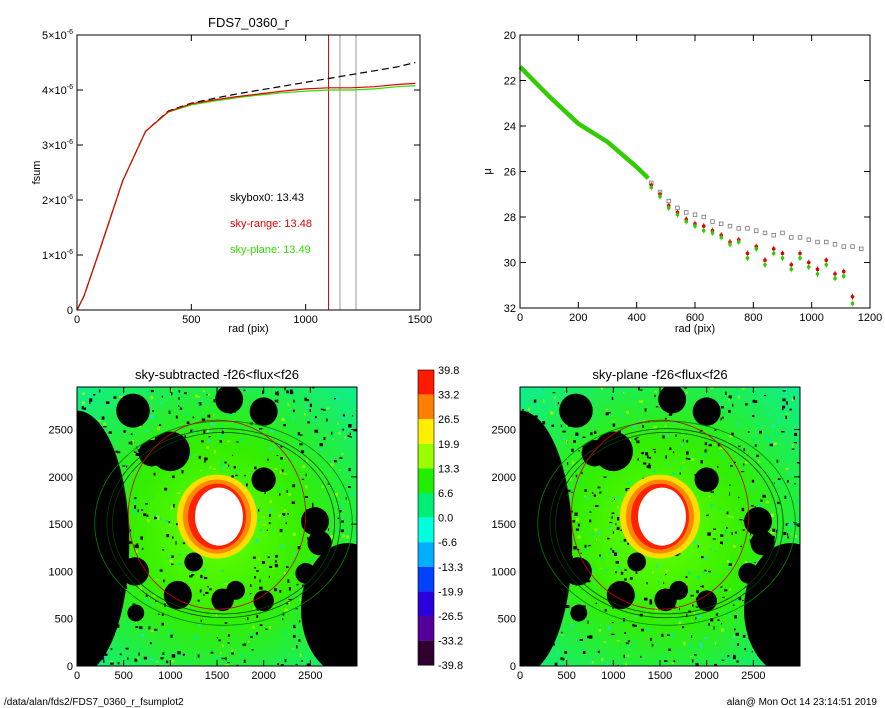 Image resolution: width=885 pixels, height=708 pixels. What do you see at coordinates (37, 173) in the screenshot?
I see `growth-ylabel: fsum` at bounding box center [37, 173].